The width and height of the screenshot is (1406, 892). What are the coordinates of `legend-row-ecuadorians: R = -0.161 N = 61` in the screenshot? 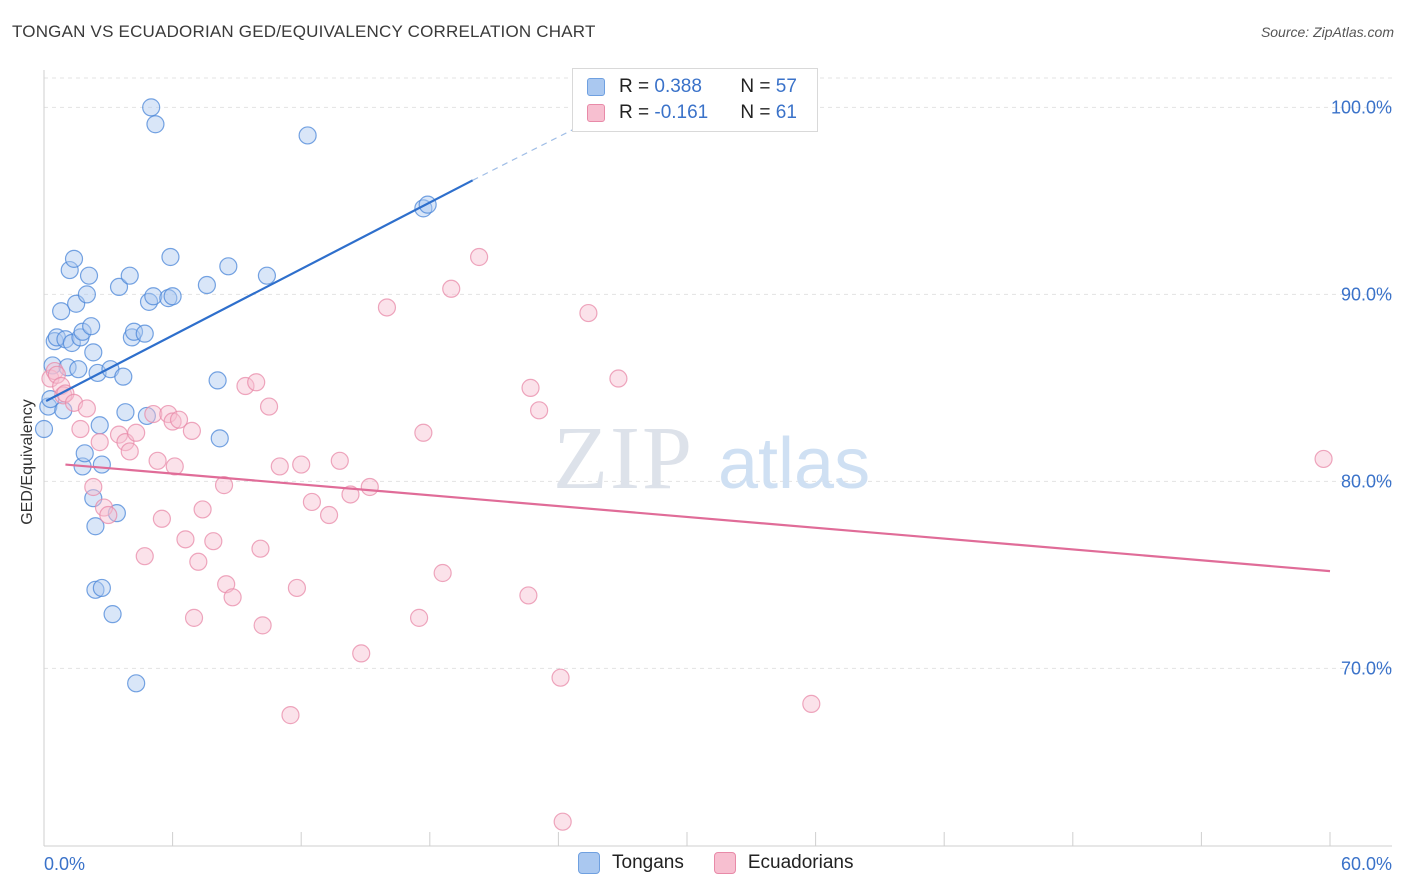 It's located at (692, 113).